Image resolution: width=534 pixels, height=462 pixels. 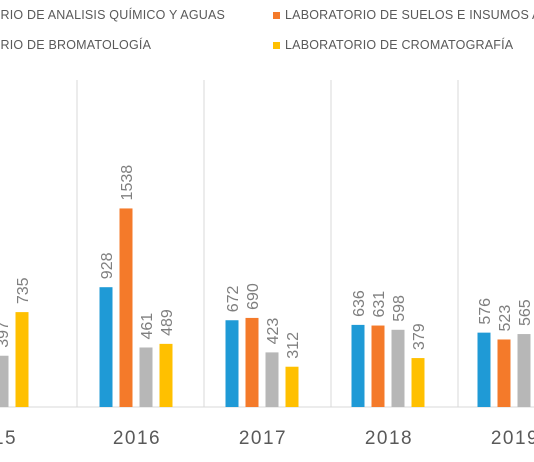 What do you see at coordinates (137, 438) in the screenshot?
I see `x-tick-label: 2016` at bounding box center [137, 438].